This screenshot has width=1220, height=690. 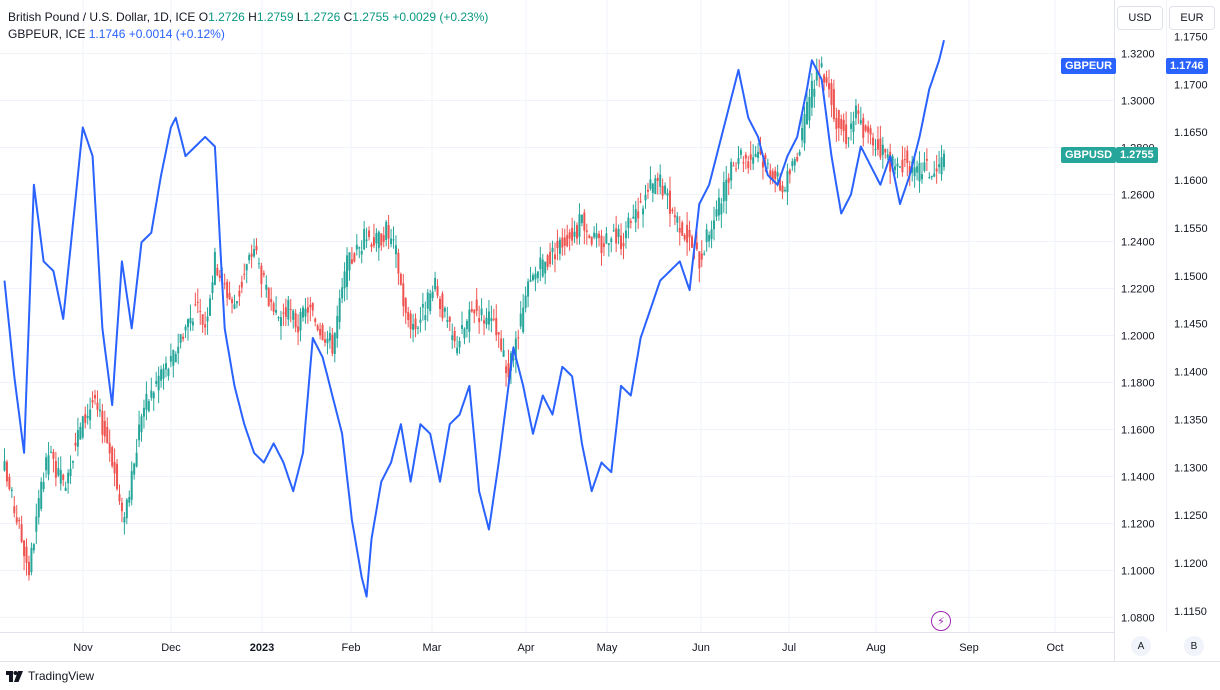 I want to click on time-axis-label: Nov, so click(x=83, y=648).